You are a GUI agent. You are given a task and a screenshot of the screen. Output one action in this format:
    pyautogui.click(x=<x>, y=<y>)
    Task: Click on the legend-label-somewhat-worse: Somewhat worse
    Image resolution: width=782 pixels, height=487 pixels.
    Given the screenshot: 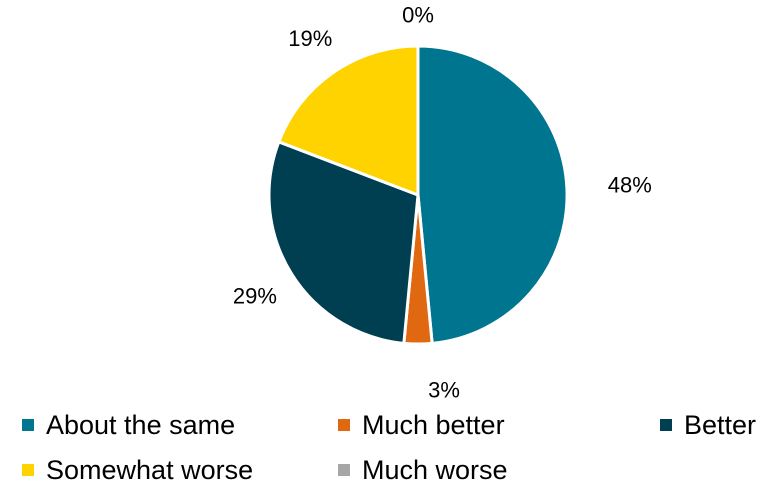 What is the action you would take?
    pyautogui.click(x=149, y=470)
    